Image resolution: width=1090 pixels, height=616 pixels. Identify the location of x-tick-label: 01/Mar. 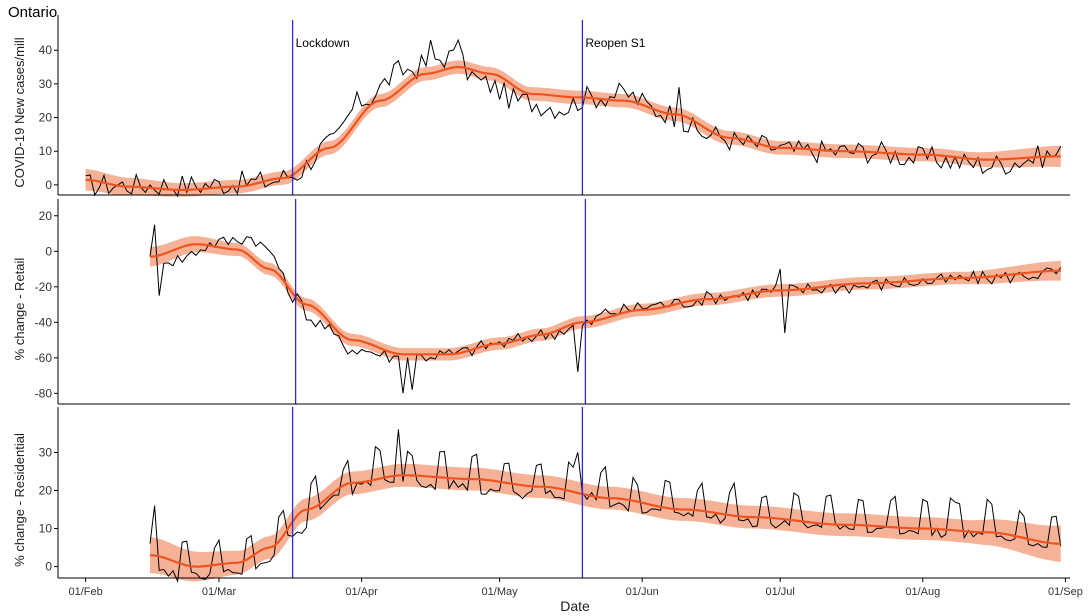
(219, 592).